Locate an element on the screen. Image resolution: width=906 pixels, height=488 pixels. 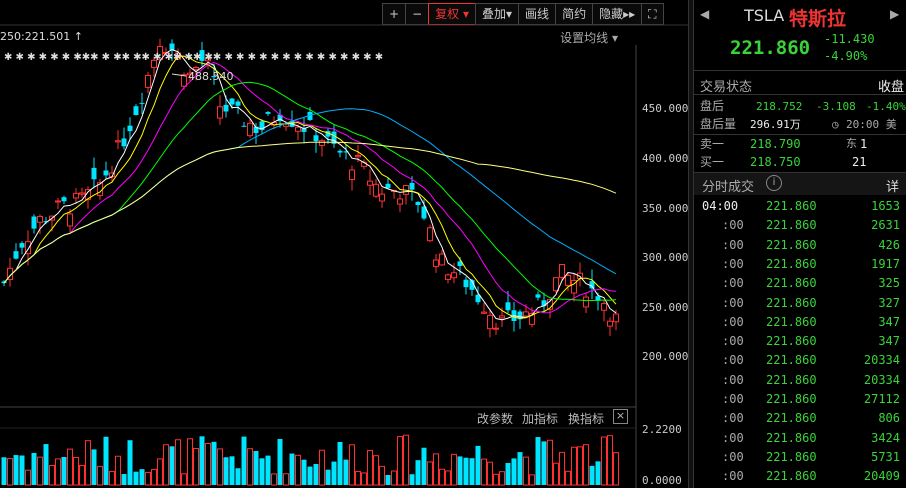
tick-volume: 3424 is located at coordinates (885, 437).